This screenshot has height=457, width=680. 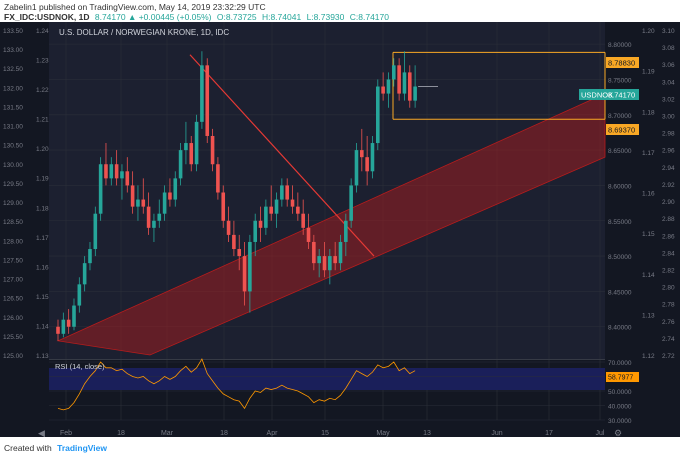 I want to click on left-outer-tick: 130.50, so click(x=13, y=146).